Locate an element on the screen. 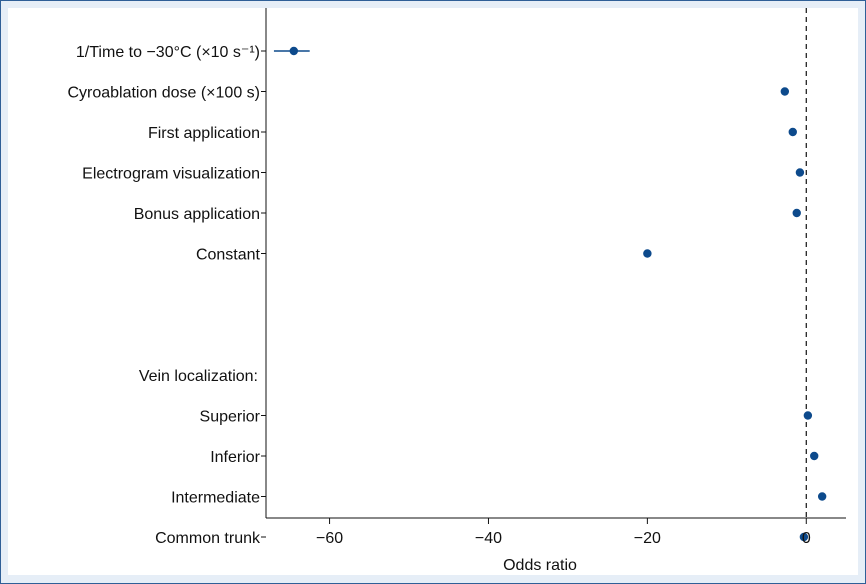 This screenshot has height=584, width=866. group-header-label: Vein localization: is located at coordinates (198, 376).